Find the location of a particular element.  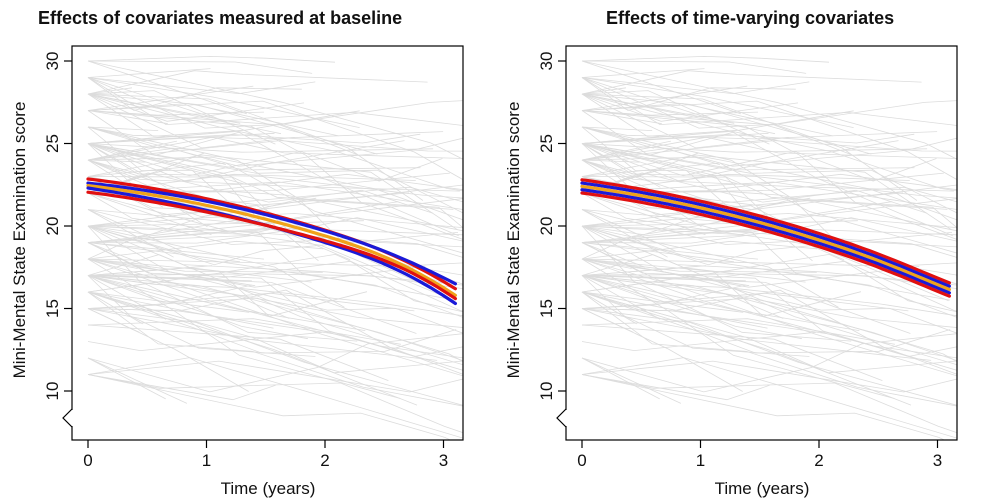

y-axis-label: Mini-Mental State Examination score is located at coordinates (513, 240).